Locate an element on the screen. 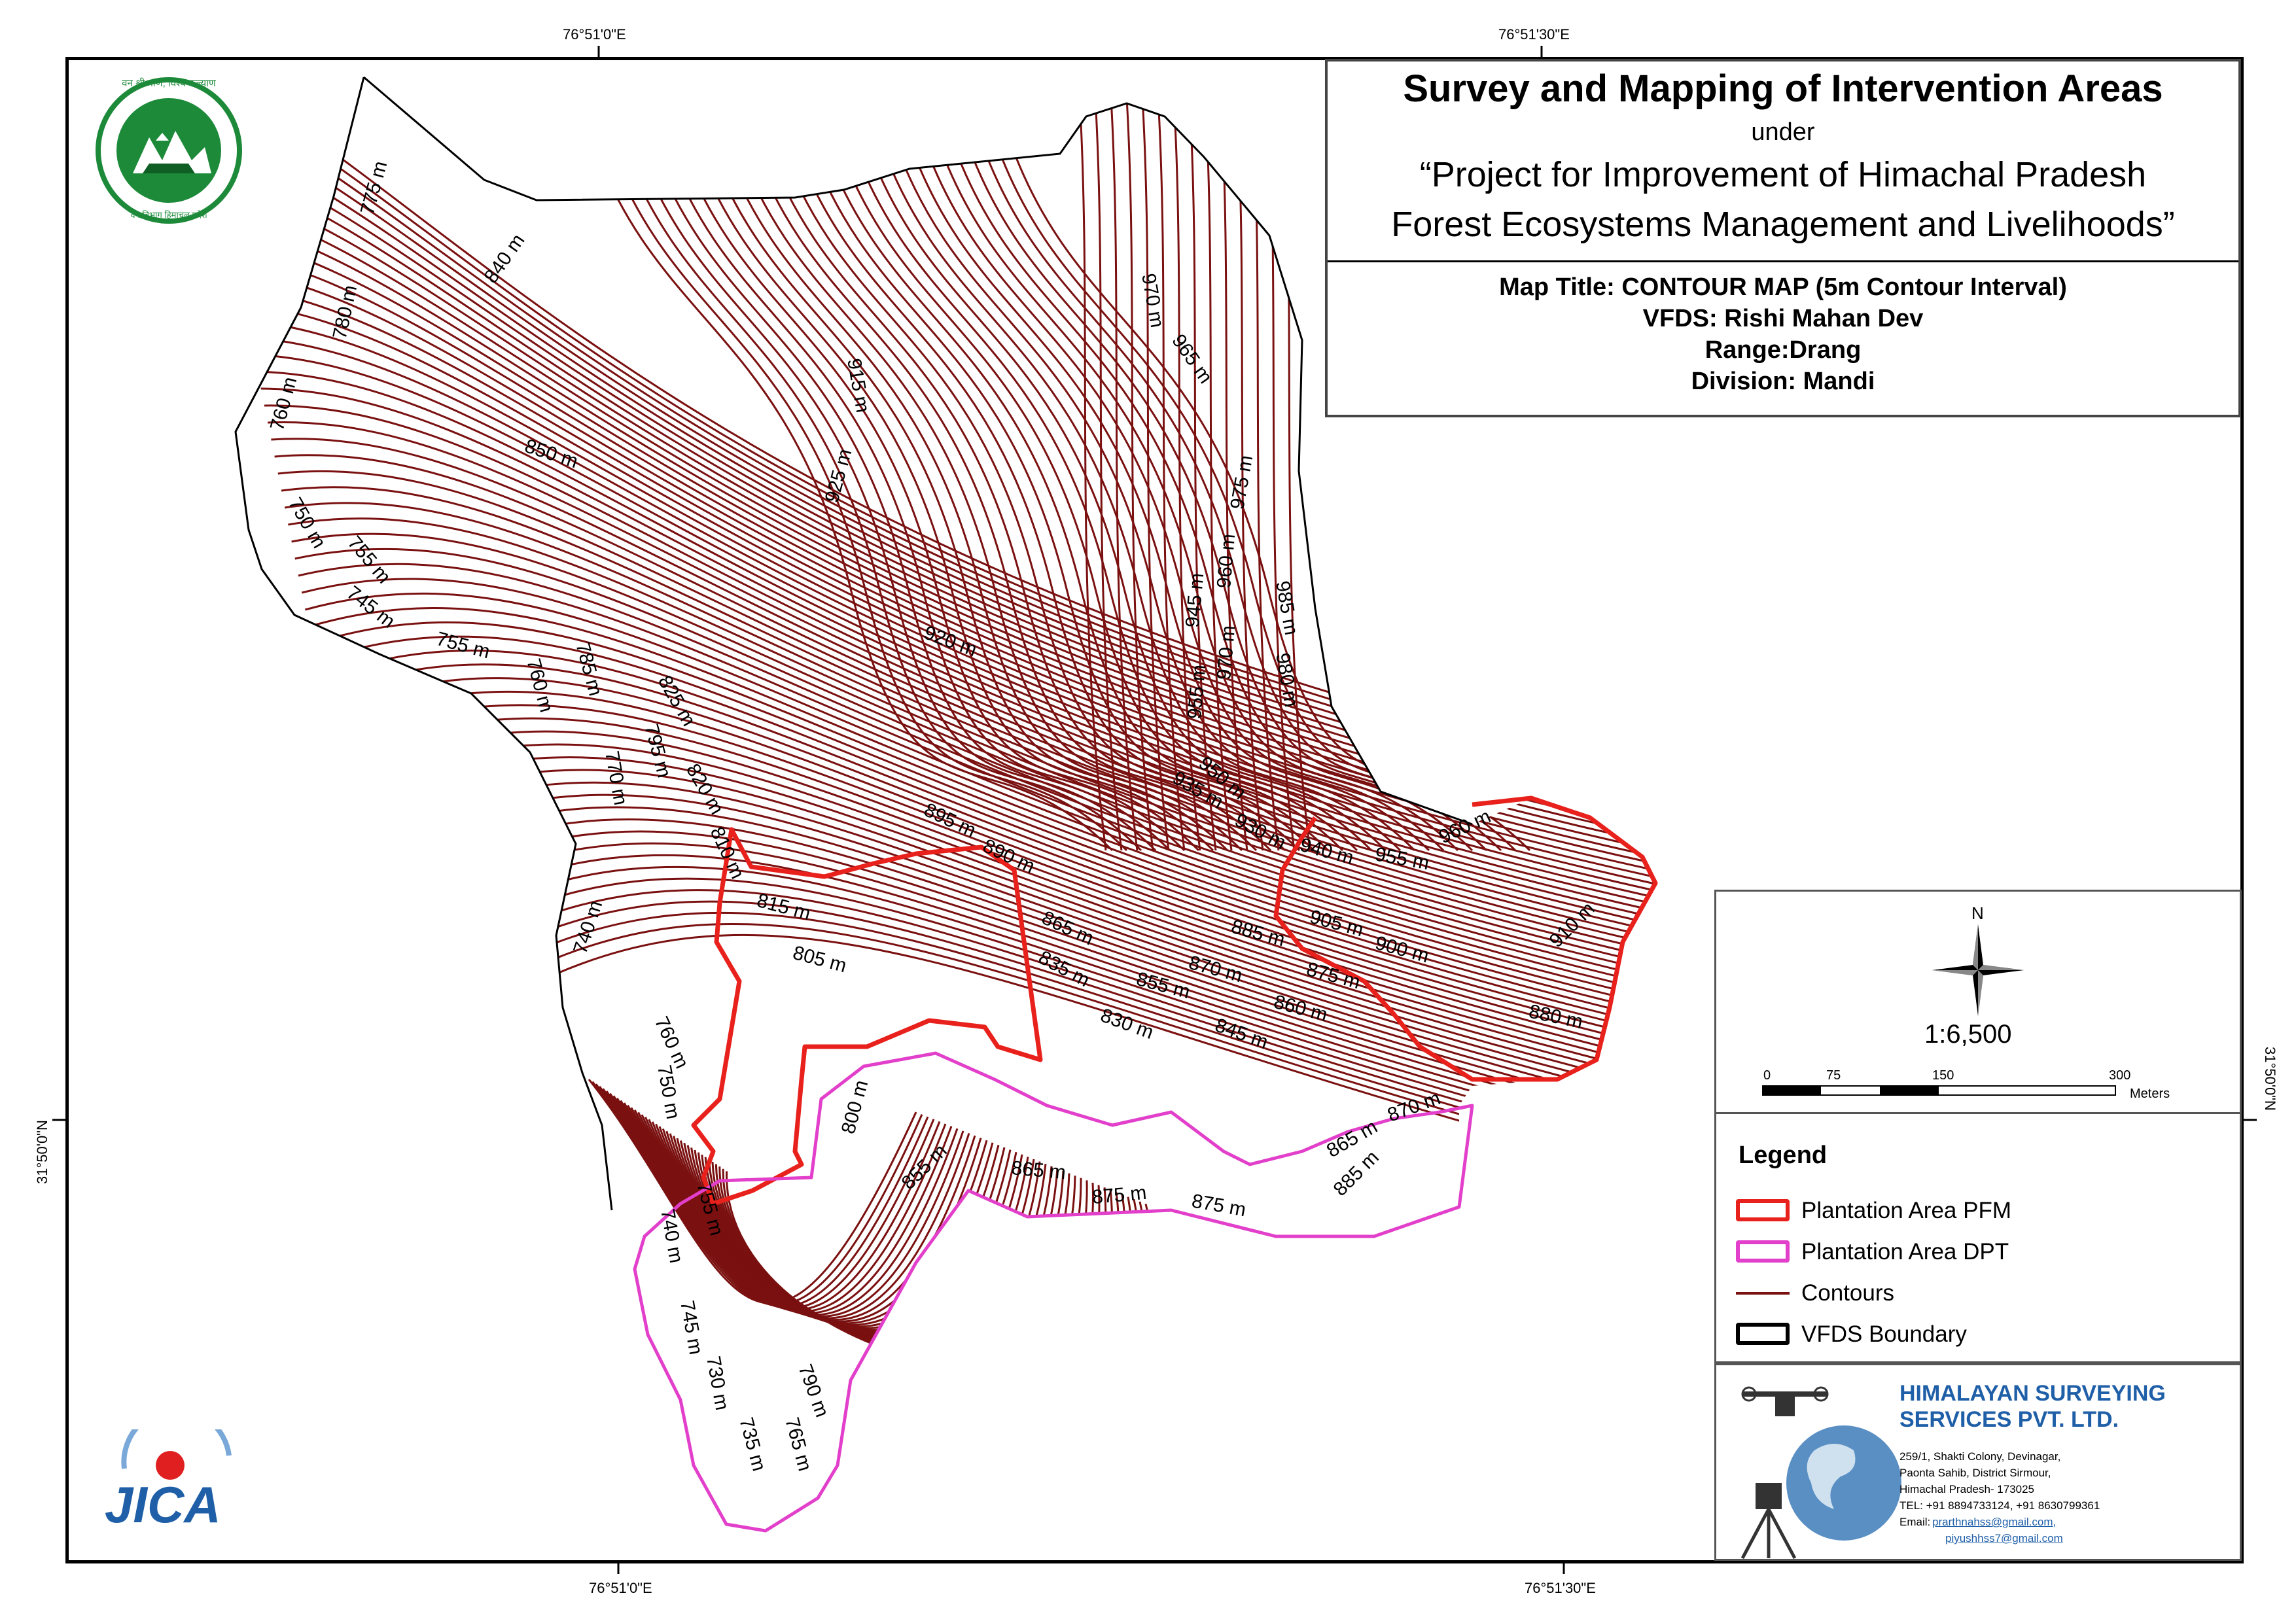 The width and height of the screenshot is (2296, 1623). coord-top-right: 76°51'30"E is located at coordinates (1534, 34).